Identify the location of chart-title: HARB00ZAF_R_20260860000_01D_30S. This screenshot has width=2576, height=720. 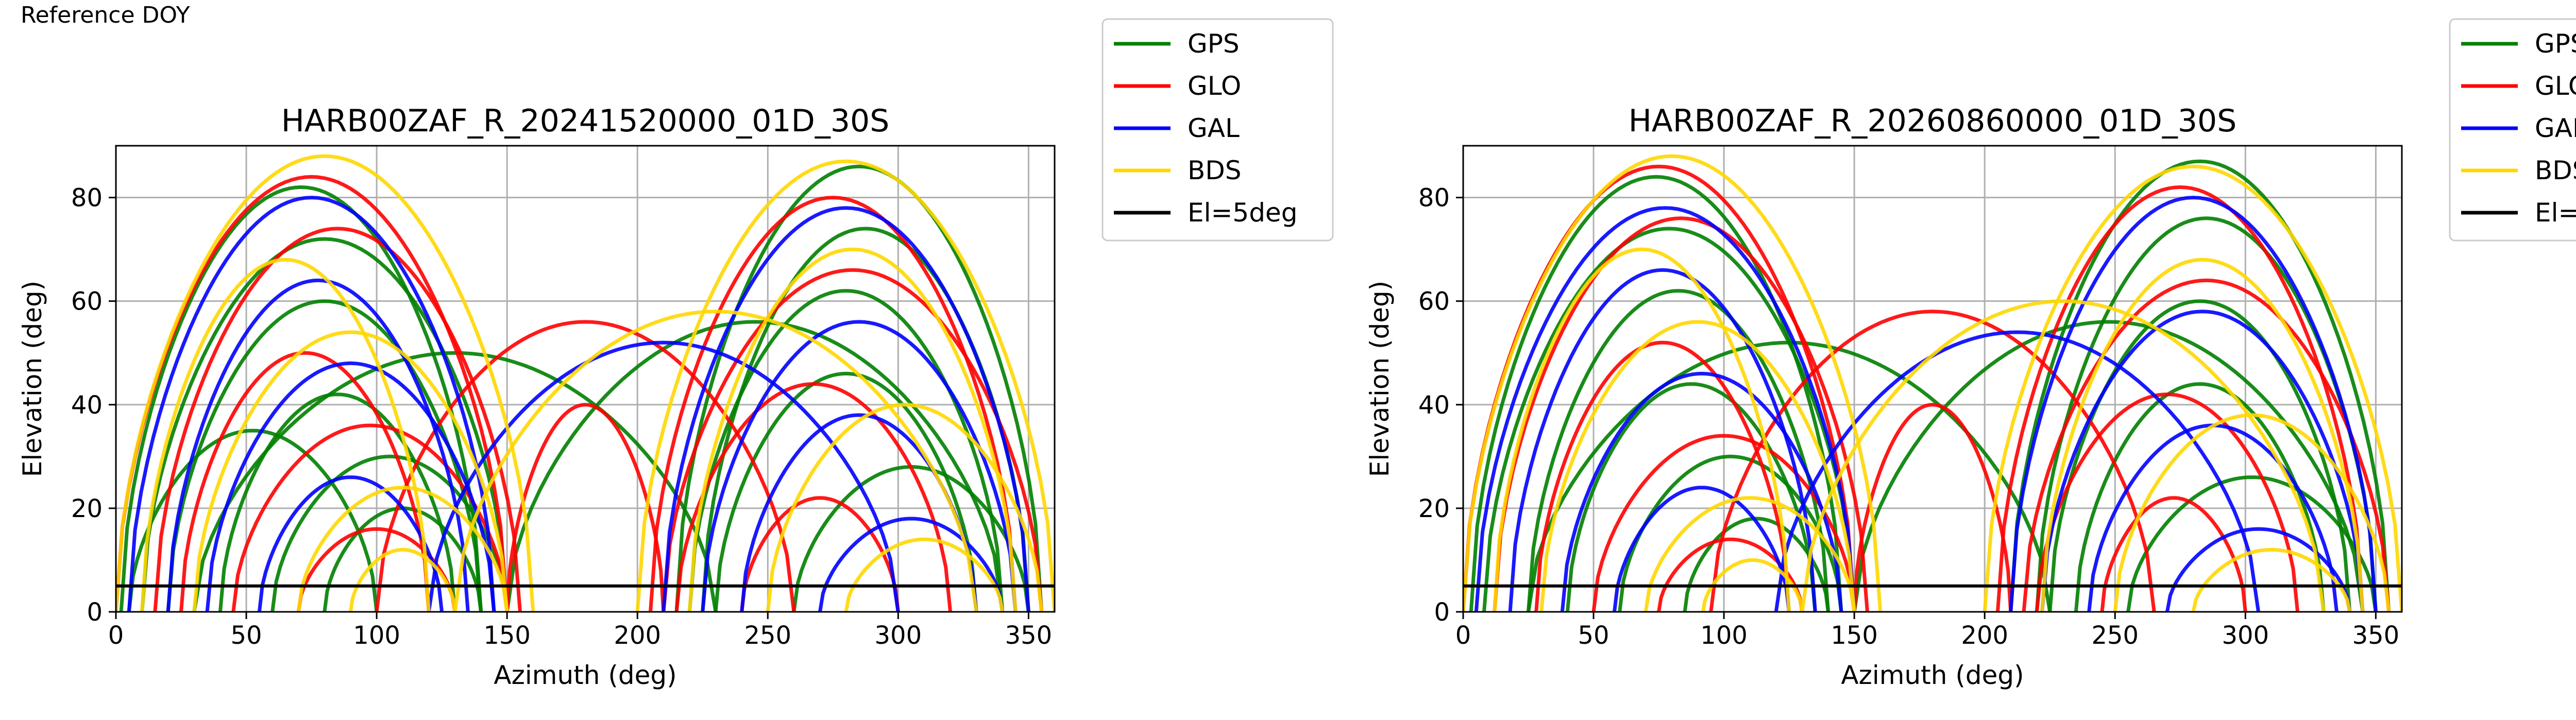
(1933, 121).